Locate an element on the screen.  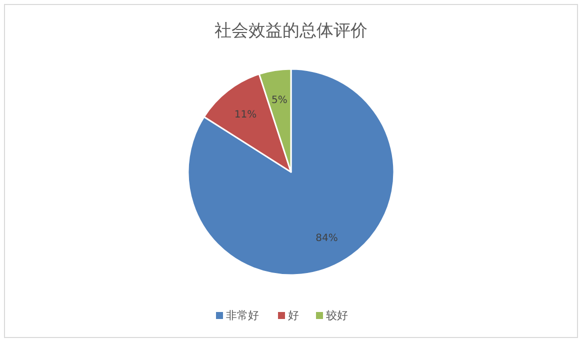
chart-title: 社会效益的总体评价 is located at coordinates (291, 31).